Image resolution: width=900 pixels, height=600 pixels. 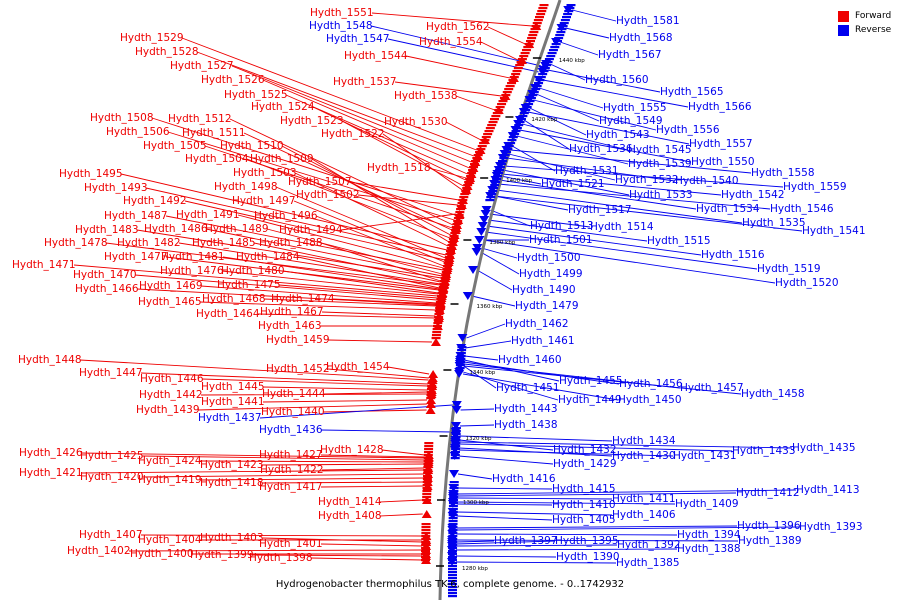 I want to click on legend-forward-label: Forward, so click(x=873, y=16).